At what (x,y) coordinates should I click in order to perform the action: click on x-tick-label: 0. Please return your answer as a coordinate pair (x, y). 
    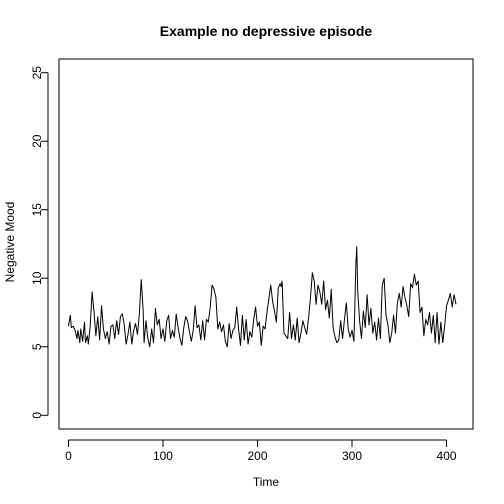
    Looking at the image, I should click on (68, 456).